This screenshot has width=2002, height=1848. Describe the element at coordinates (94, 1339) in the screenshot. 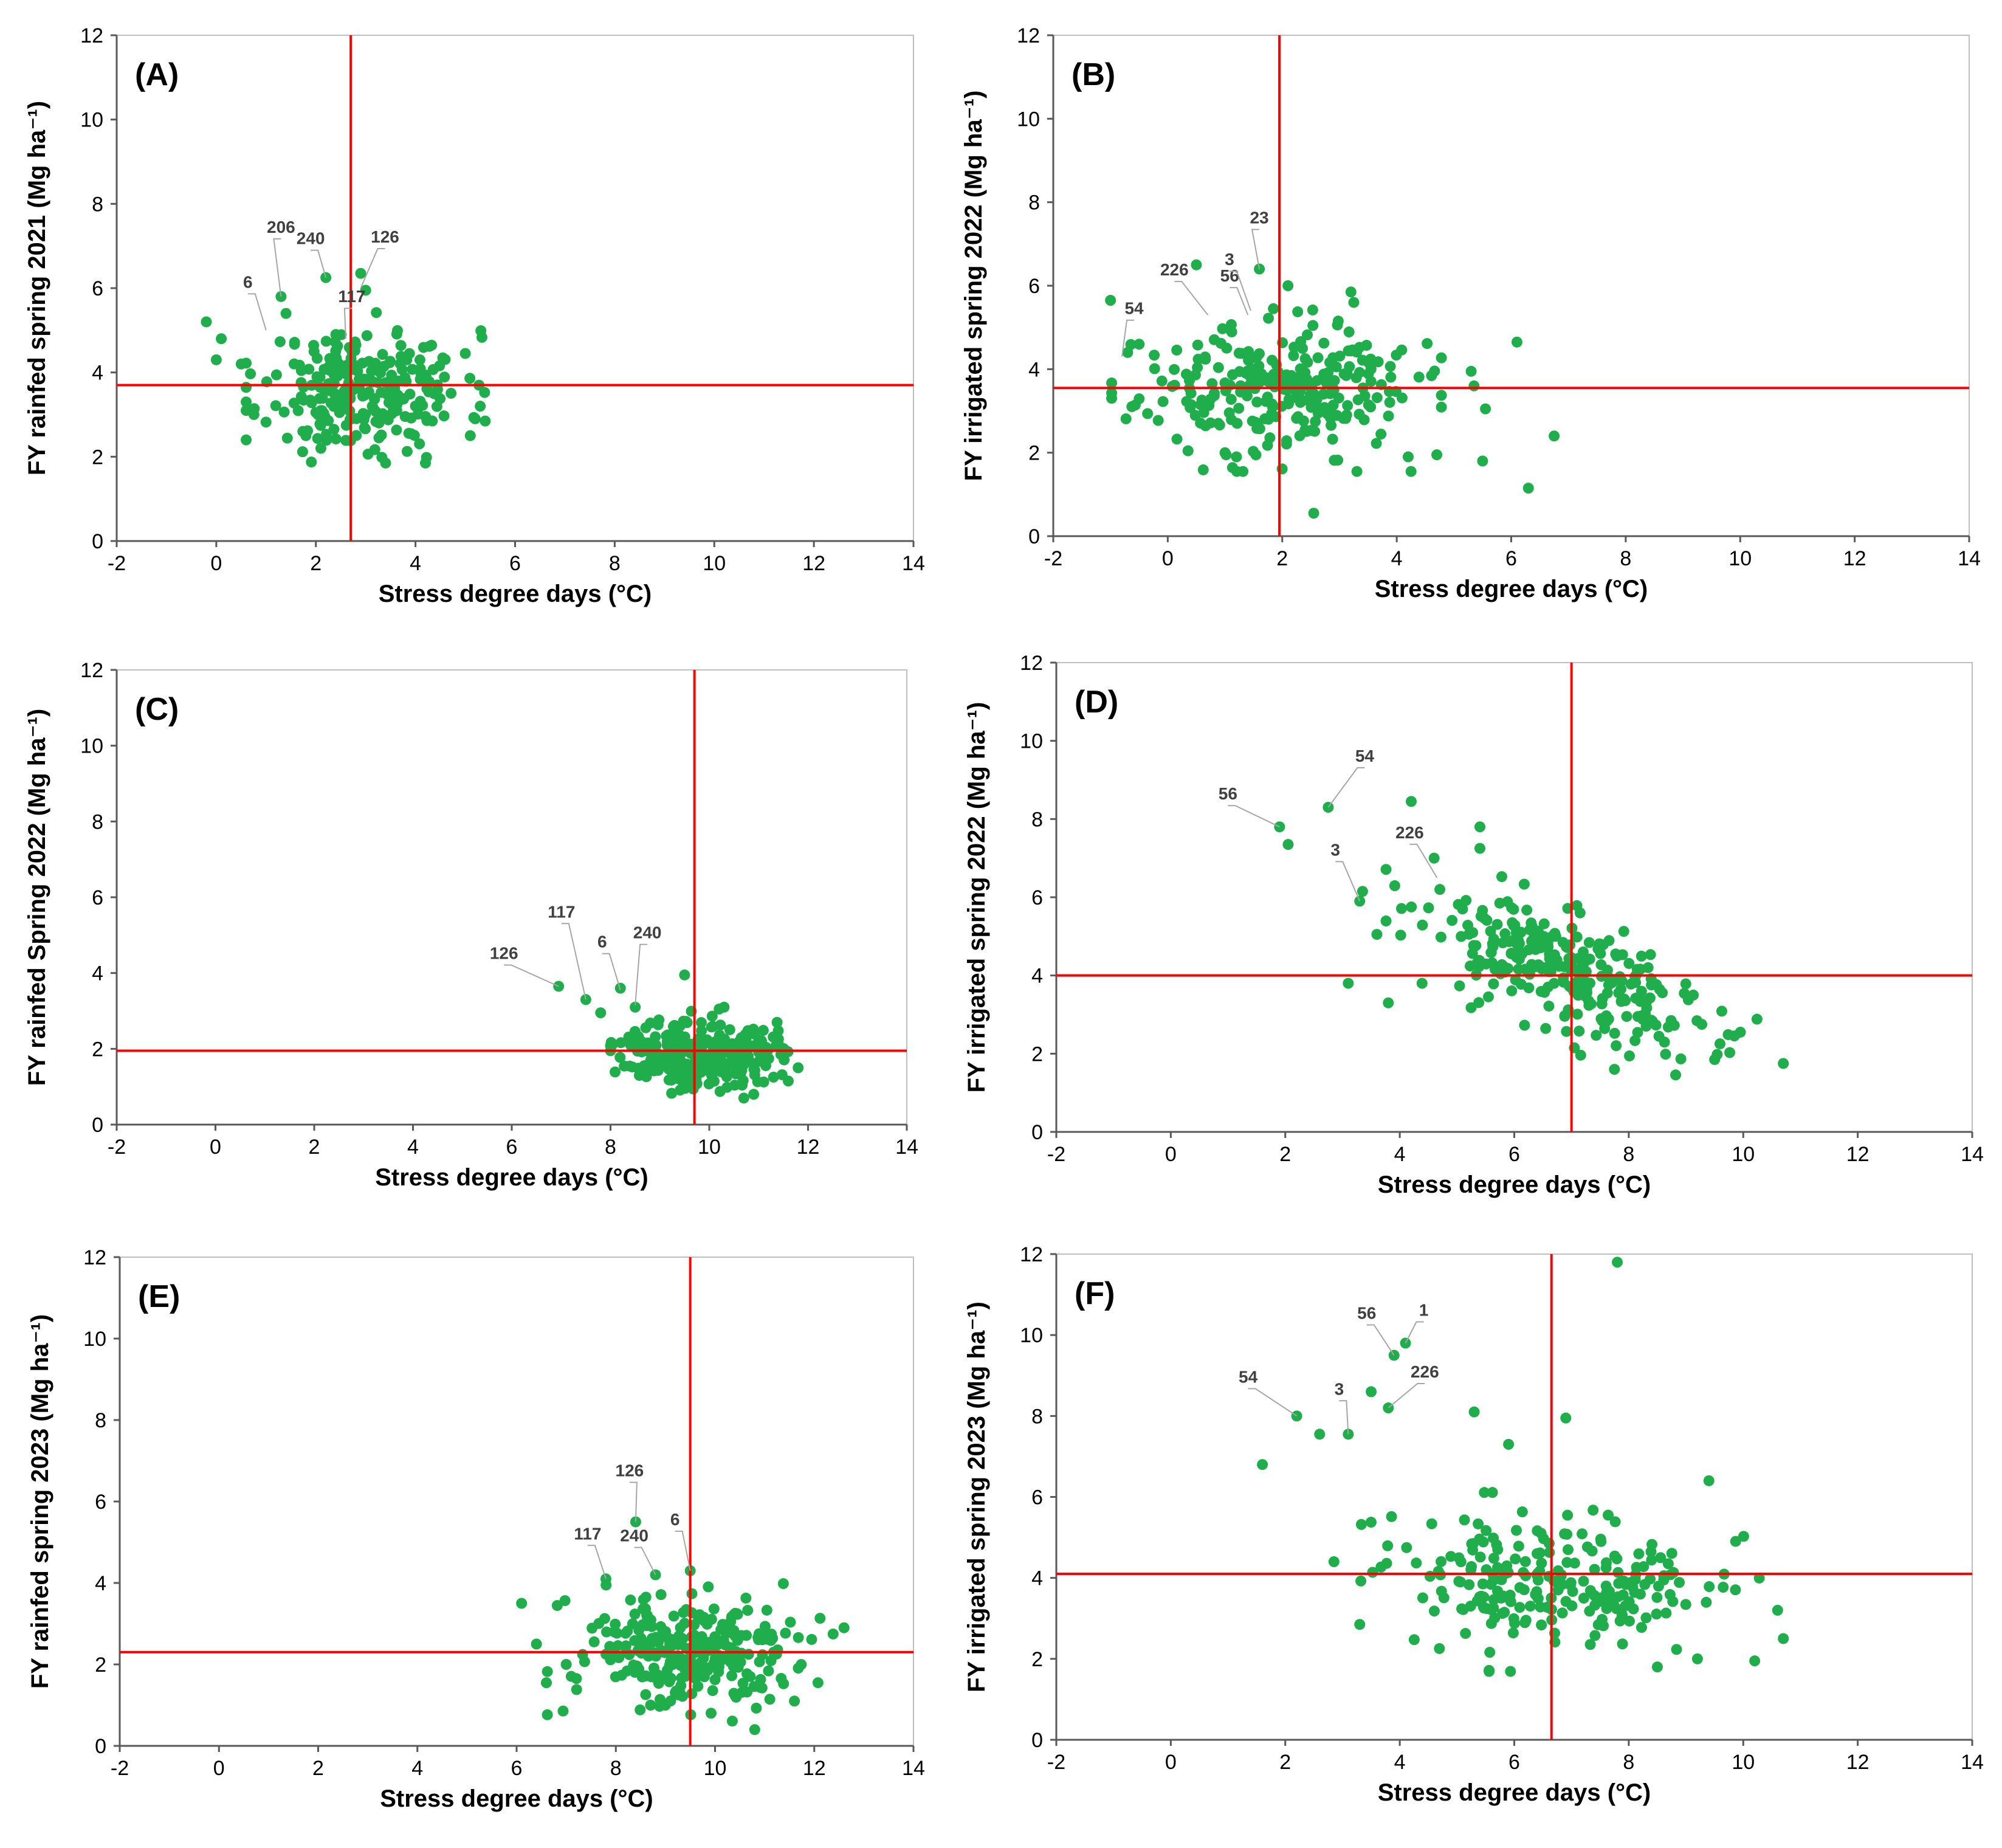

I see `y-tick-label: 10` at that location.